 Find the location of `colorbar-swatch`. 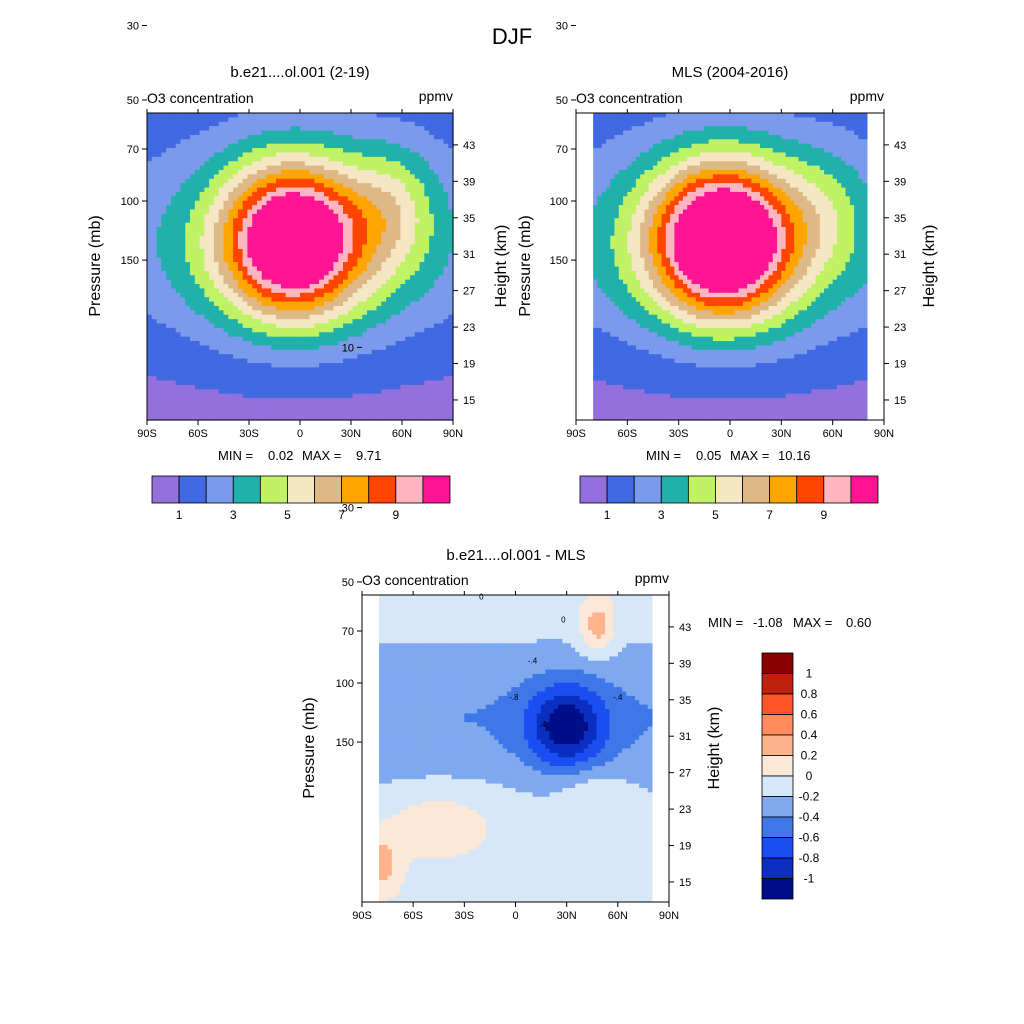

colorbar-swatch is located at coordinates (165, 489).